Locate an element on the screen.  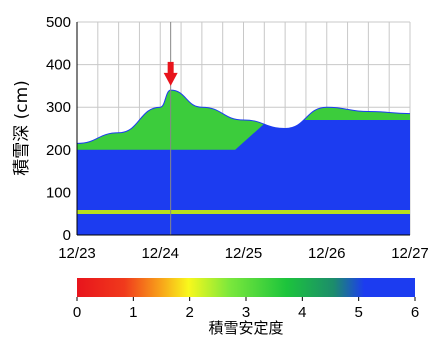
x-tick-label: 12/24 is located at coordinates (160, 253).